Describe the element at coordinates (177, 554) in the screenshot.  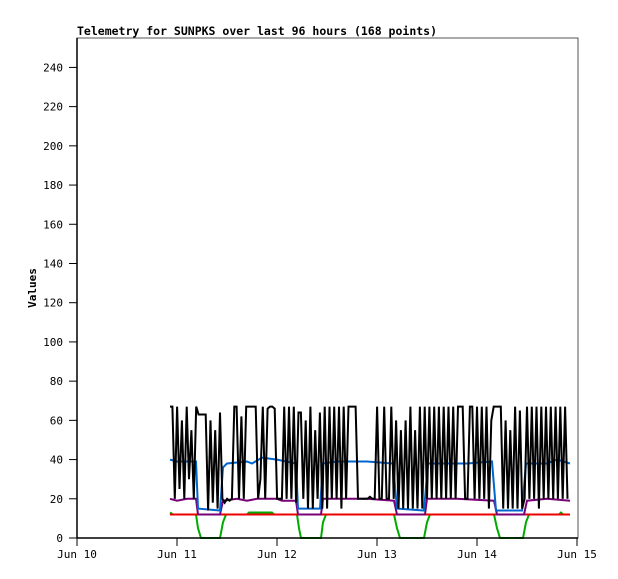
I see `x-tick-label: Jun 11` at that location.